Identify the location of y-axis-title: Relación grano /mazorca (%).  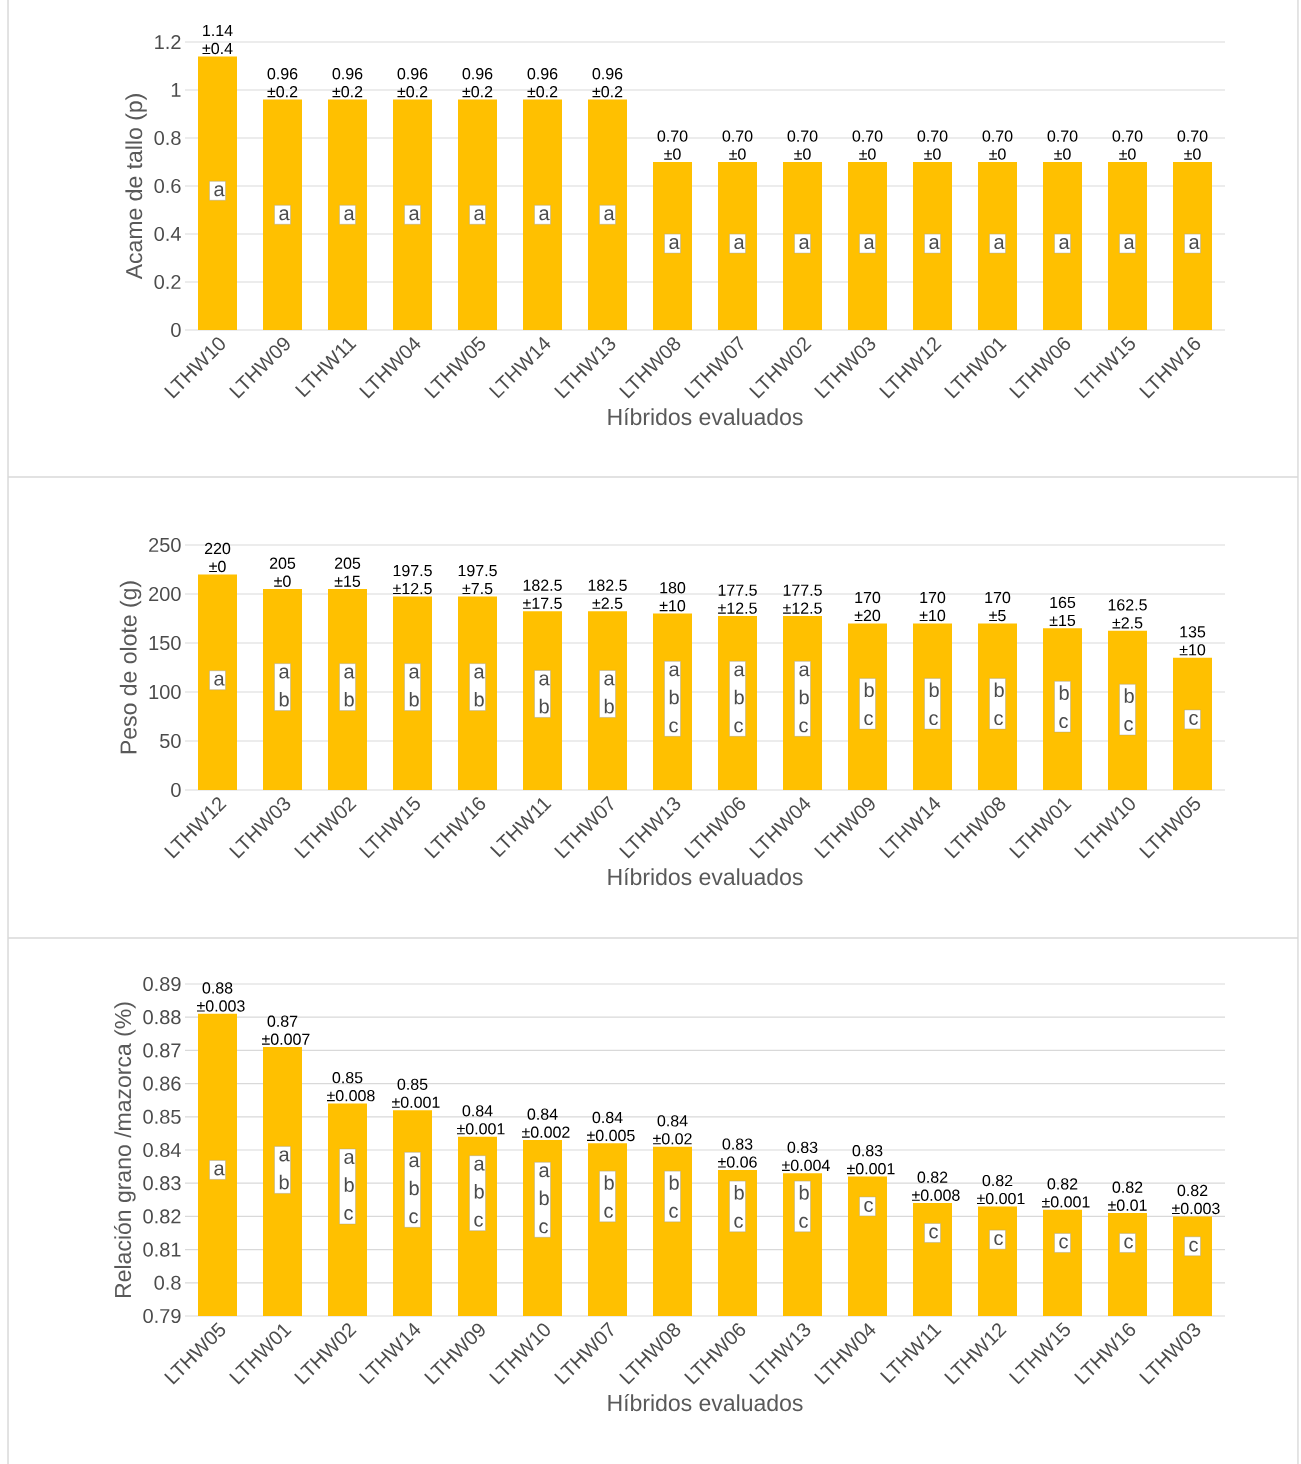
(124, 1150).